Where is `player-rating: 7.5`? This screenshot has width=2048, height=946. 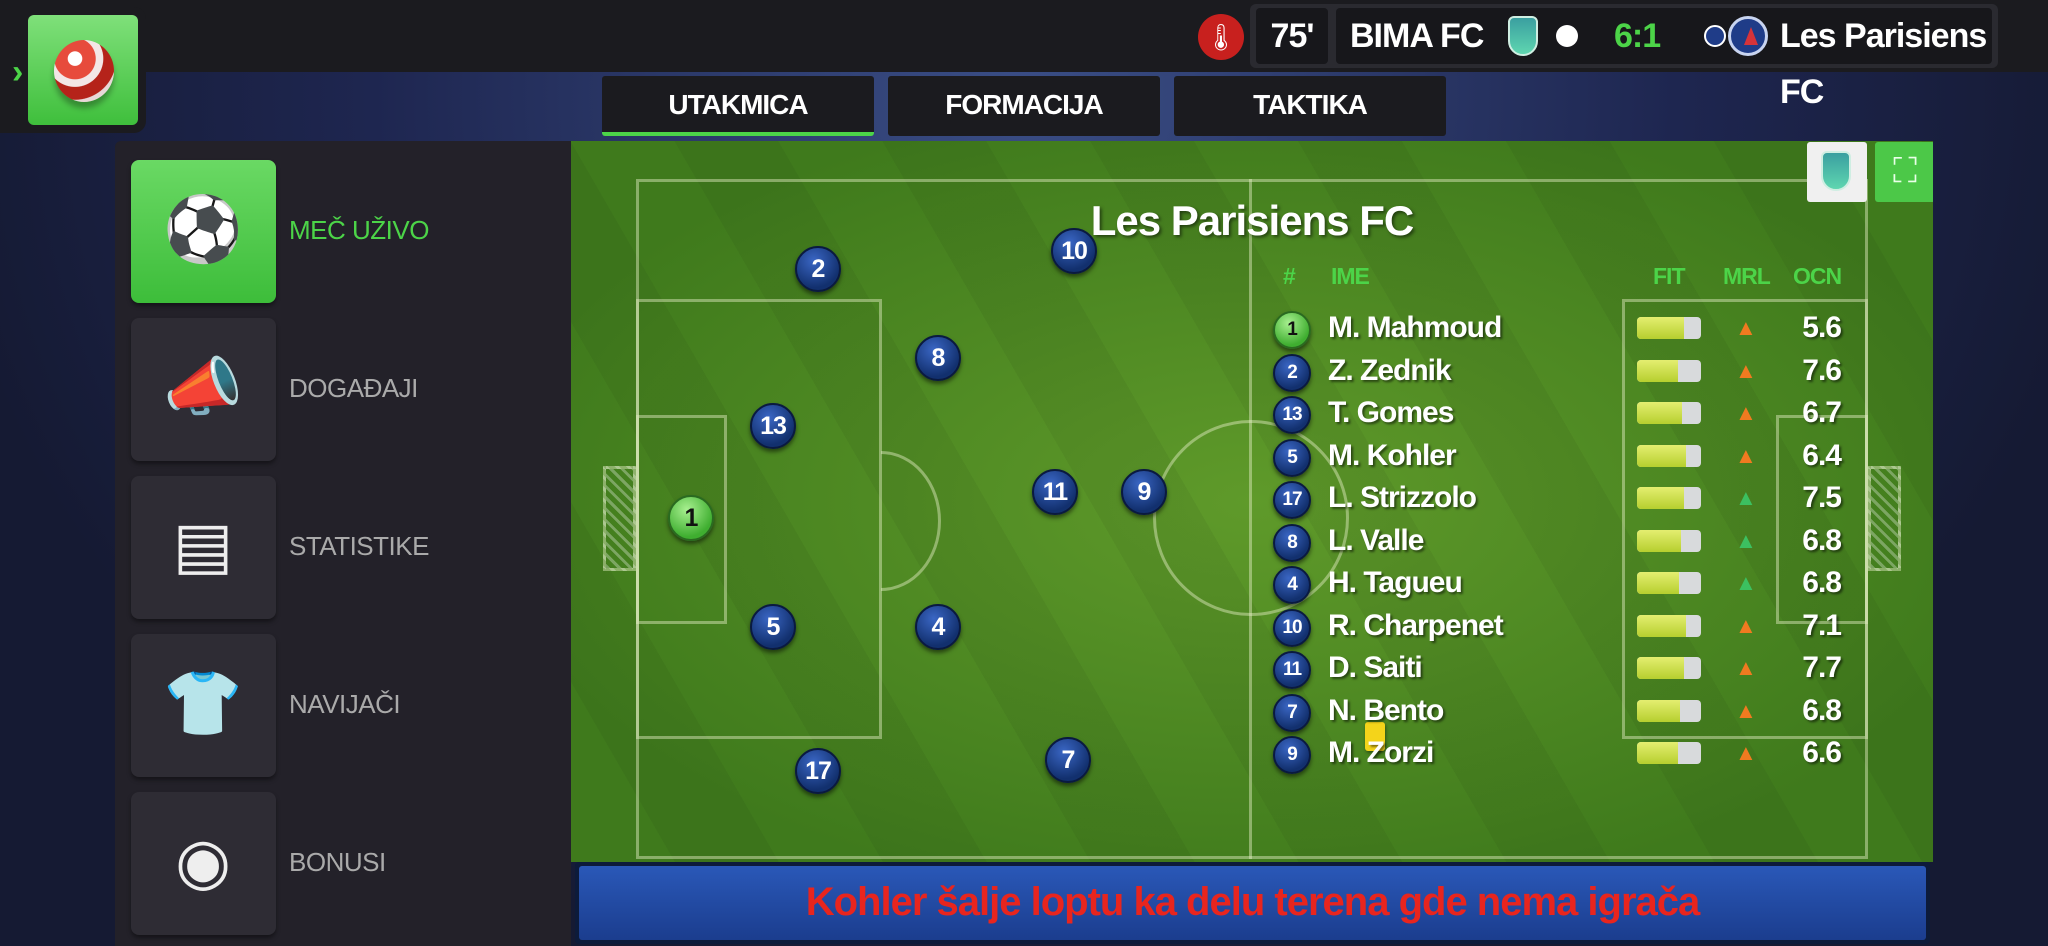
player-rating: 7.5 is located at coordinates (1822, 497).